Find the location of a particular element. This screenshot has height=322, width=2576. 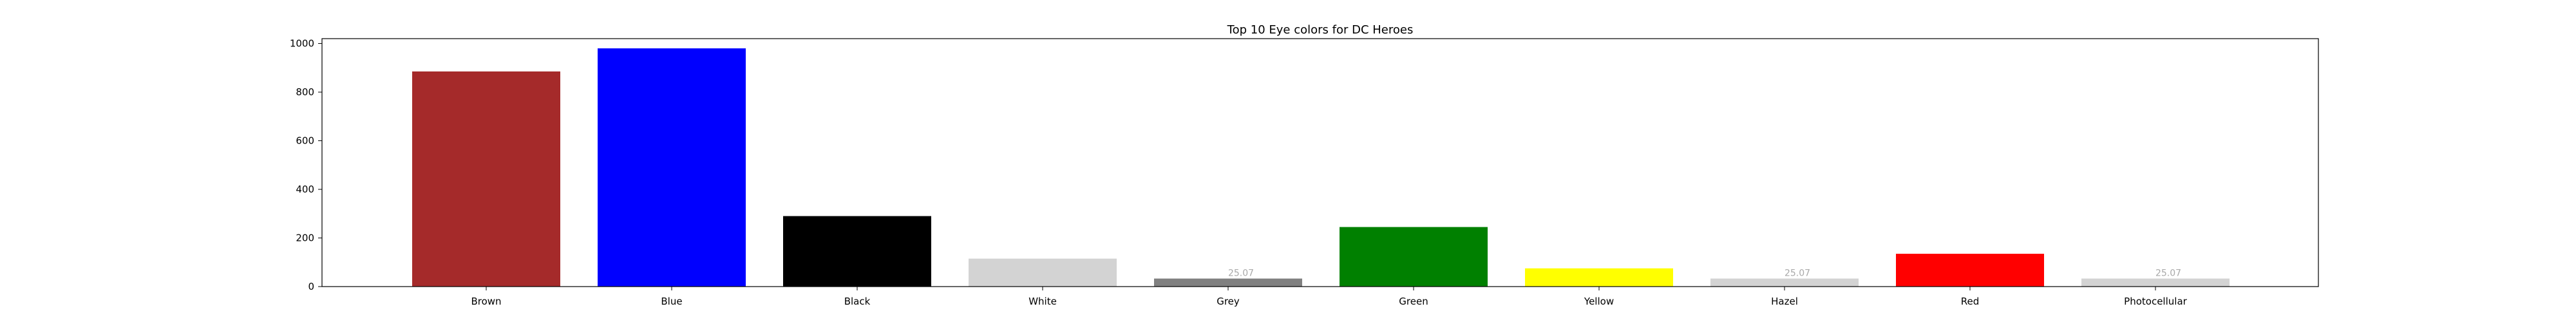

x-tick-label-grey: Grey is located at coordinates (1228, 301).